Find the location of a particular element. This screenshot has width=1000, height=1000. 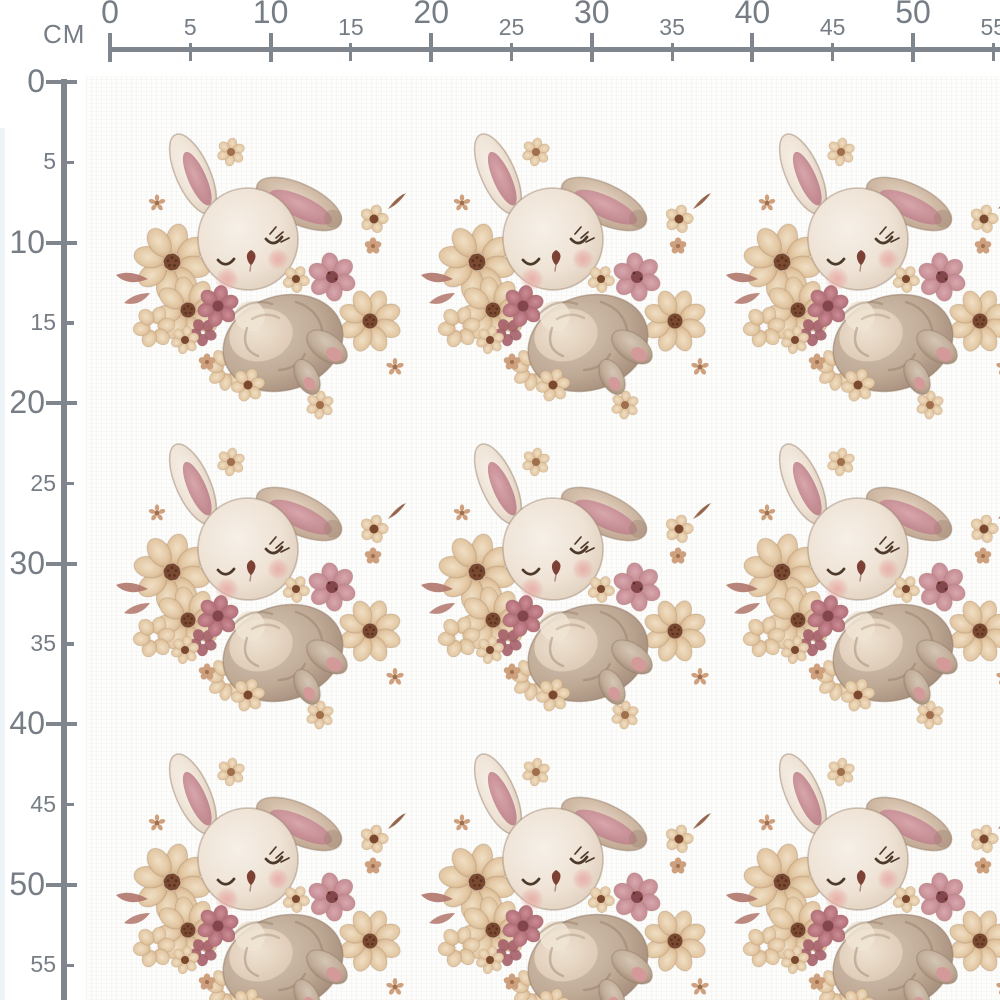

ruler-top: CM 0 5 10 15 20 25 30 35 40 45 50 55 is located at coordinates (500, 35).